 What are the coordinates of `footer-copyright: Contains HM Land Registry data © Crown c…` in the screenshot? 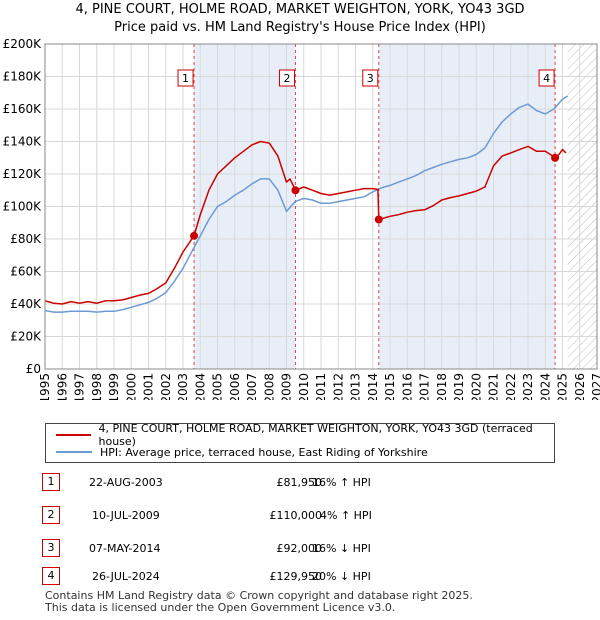 It's located at (259, 595).